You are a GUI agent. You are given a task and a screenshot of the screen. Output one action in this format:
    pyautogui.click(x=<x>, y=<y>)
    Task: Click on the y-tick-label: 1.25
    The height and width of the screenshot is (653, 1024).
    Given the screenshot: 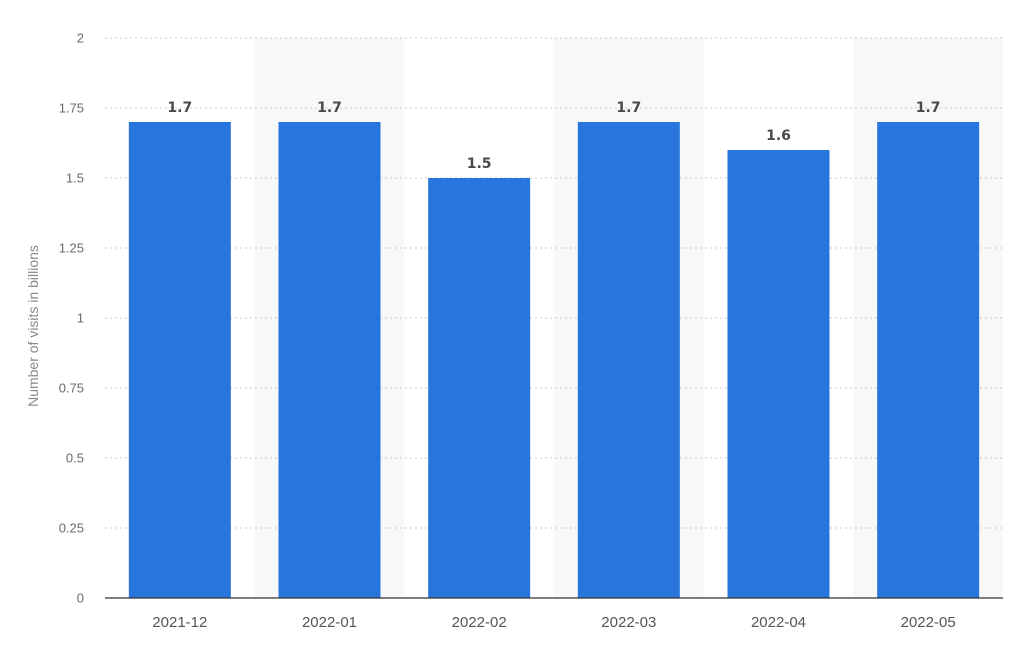 What is the action you would take?
    pyautogui.click(x=71, y=248)
    